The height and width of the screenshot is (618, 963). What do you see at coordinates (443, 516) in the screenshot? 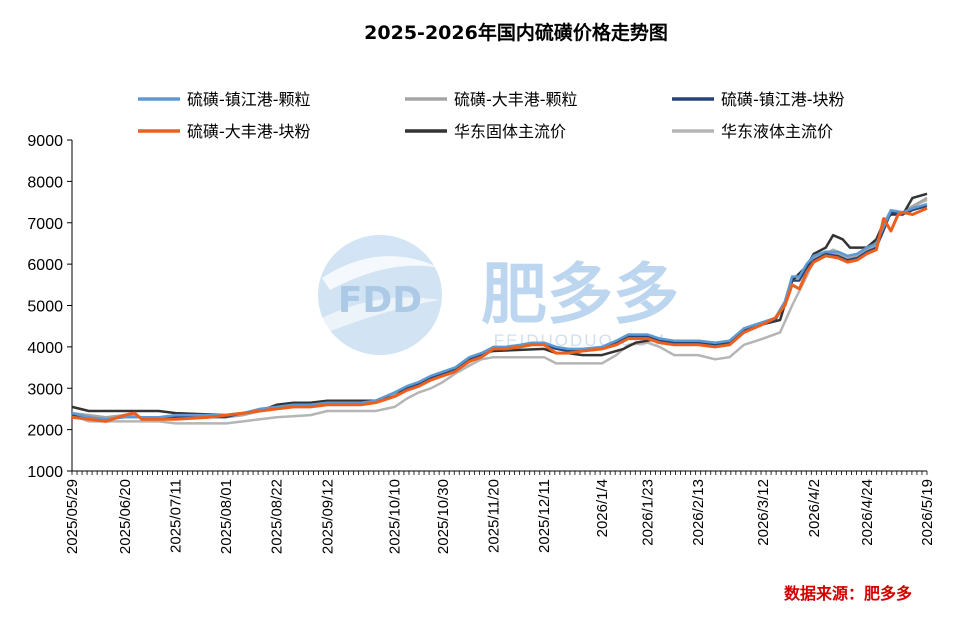
I see `x-tick-label: 2025/10/30` at bounding box center [443, 516].